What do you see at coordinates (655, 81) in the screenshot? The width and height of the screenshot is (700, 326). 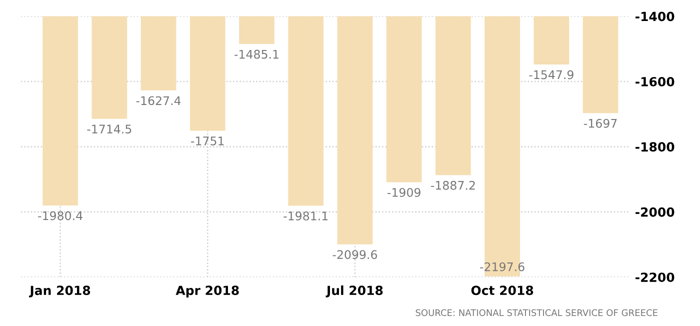 I see `y-tick-label: -1600` at bounding box center [655, 81].